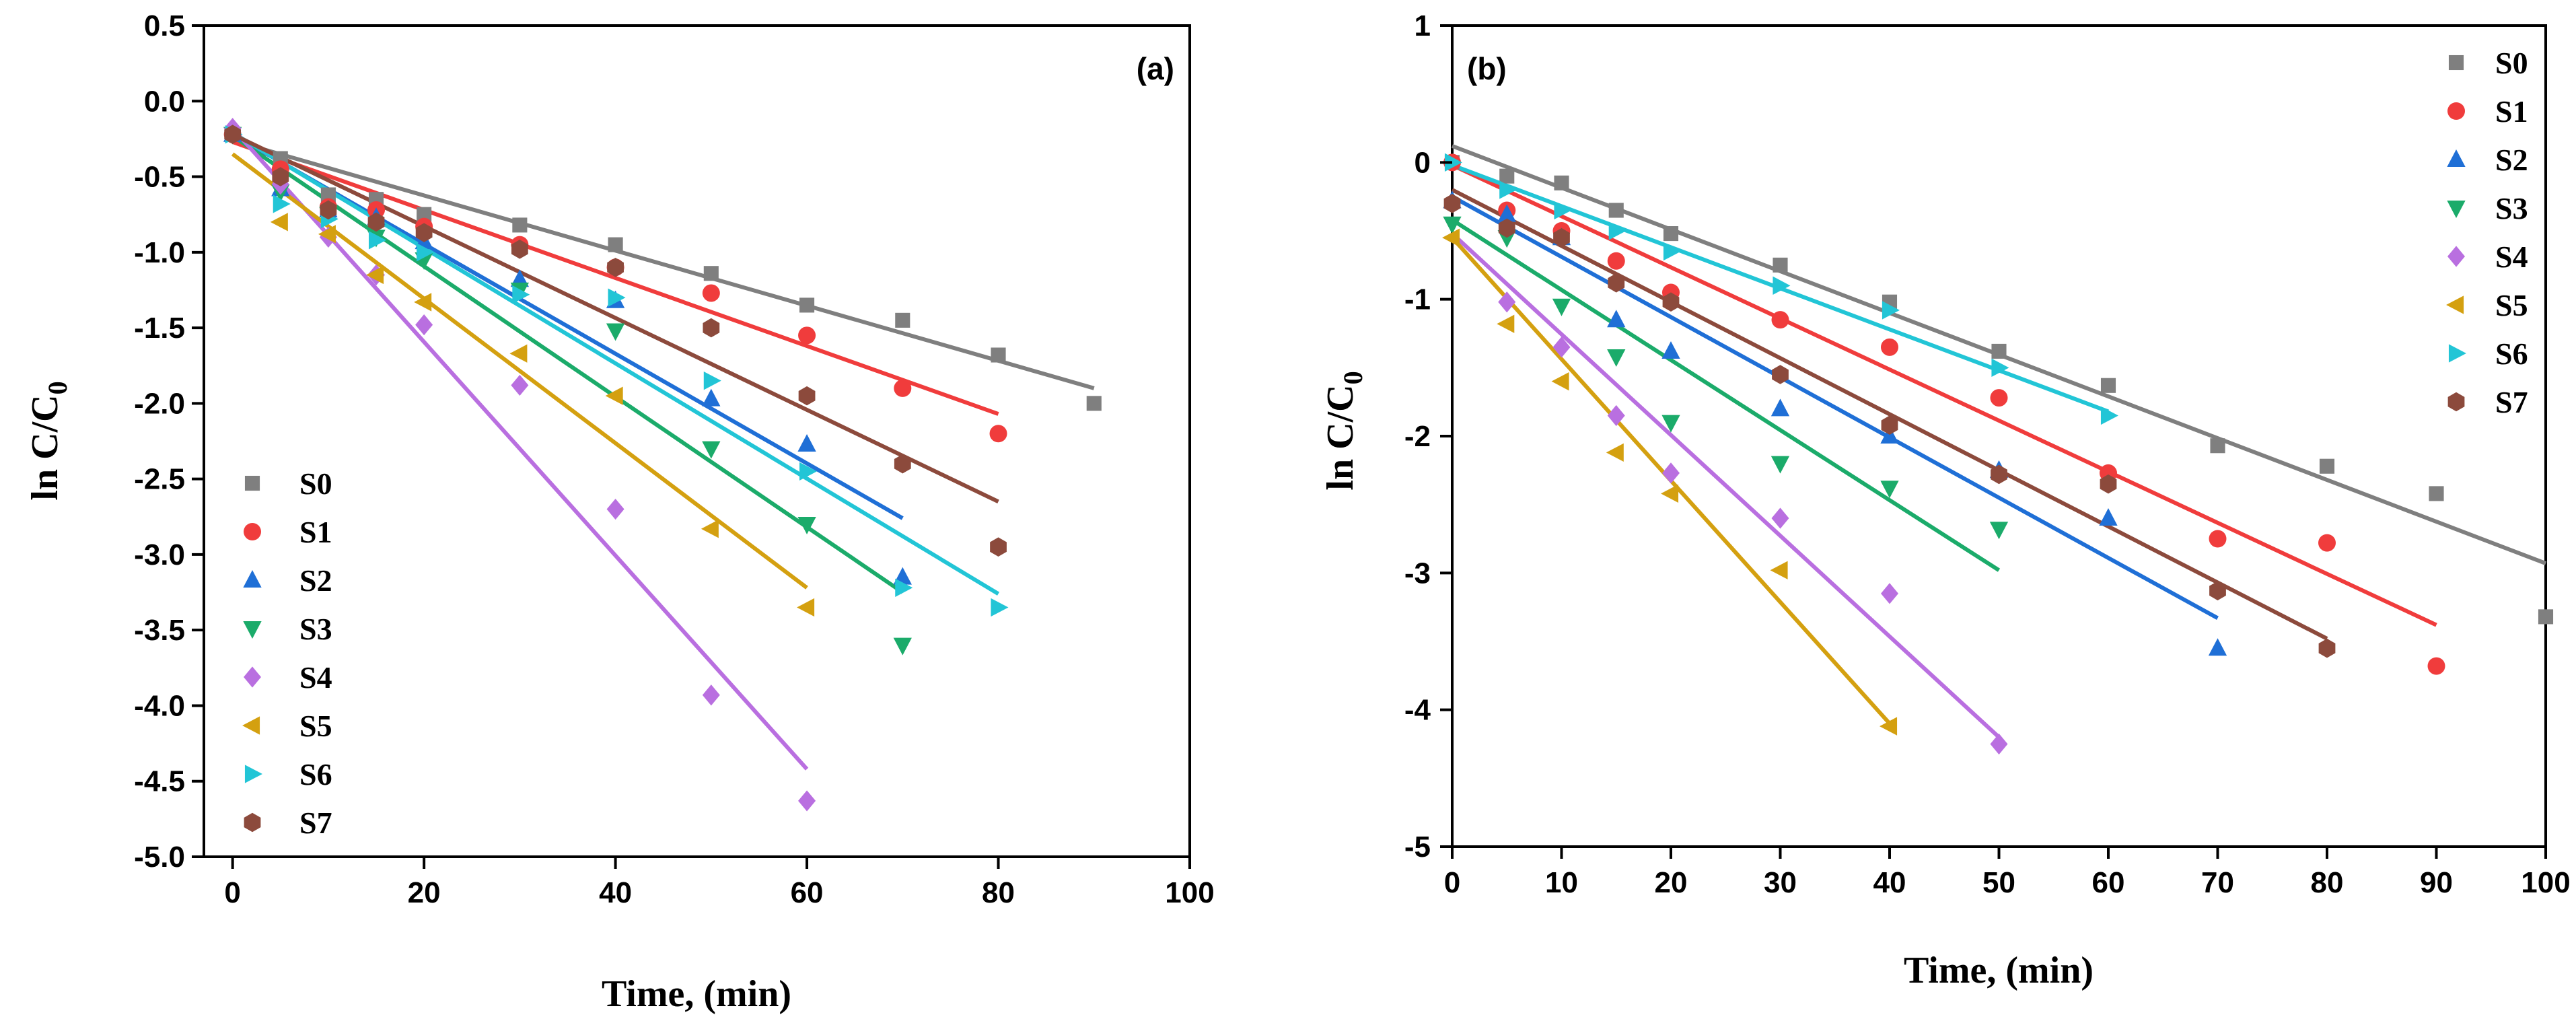 This screenshot has width=2576, height=1023. Describe the element at coordinates (315, 580) in the screenshot. I see `legend-label-s2: S2` at that location.